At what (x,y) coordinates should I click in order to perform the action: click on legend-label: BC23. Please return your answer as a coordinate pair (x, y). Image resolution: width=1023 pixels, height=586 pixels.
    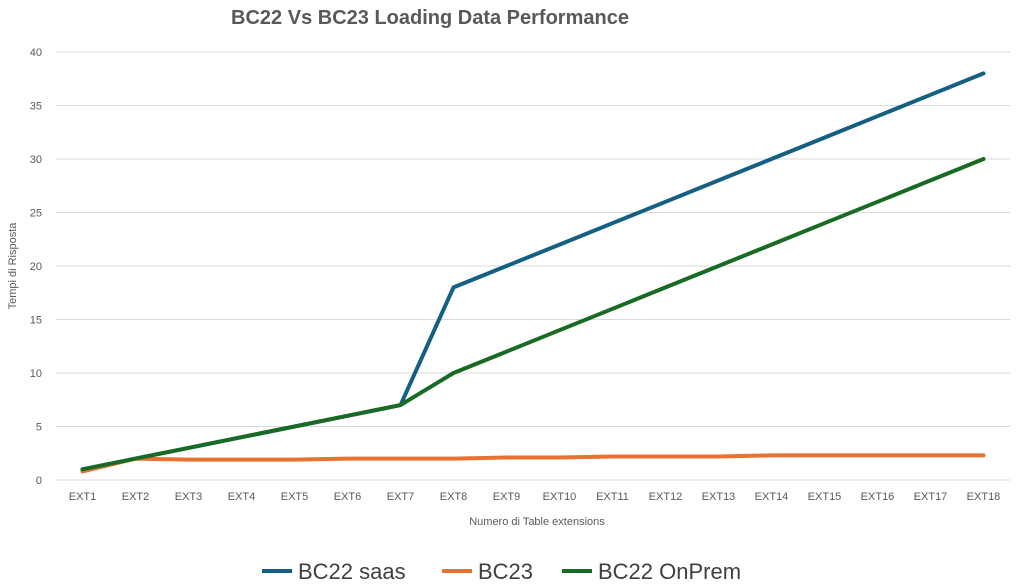
    Looking at the image, I should click on (505, 571).